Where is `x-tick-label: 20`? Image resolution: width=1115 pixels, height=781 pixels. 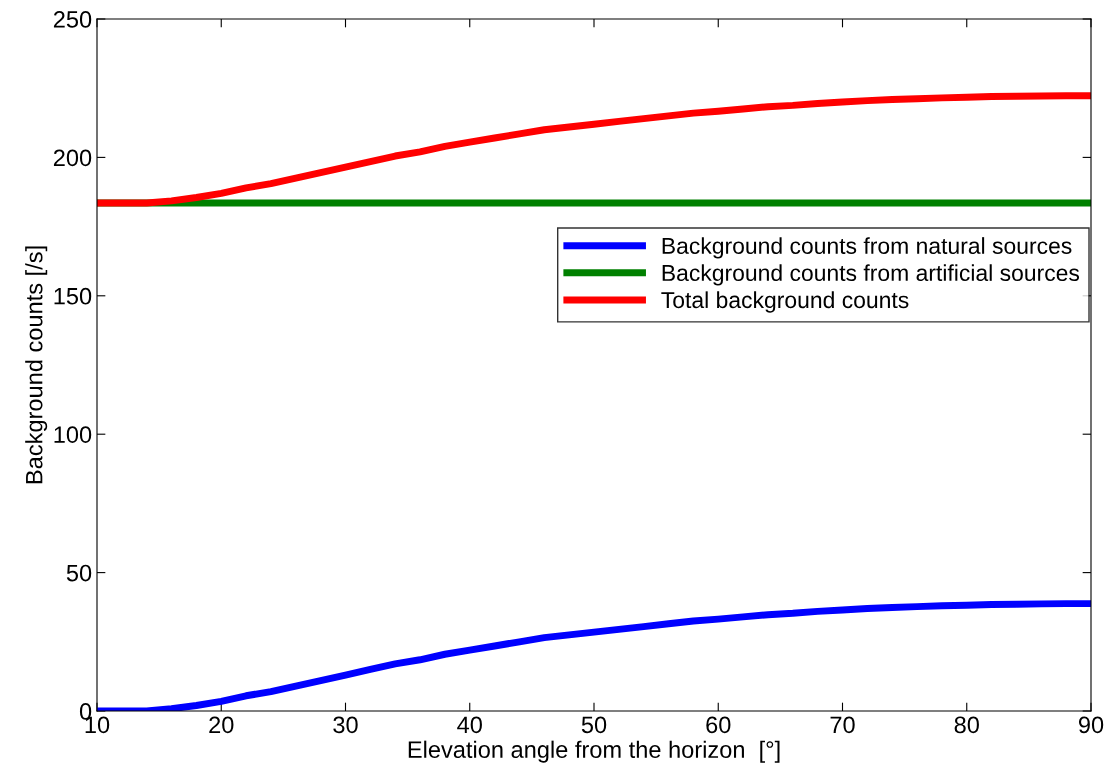
x-tick-label: 20 is located at coordinates (221, 725).